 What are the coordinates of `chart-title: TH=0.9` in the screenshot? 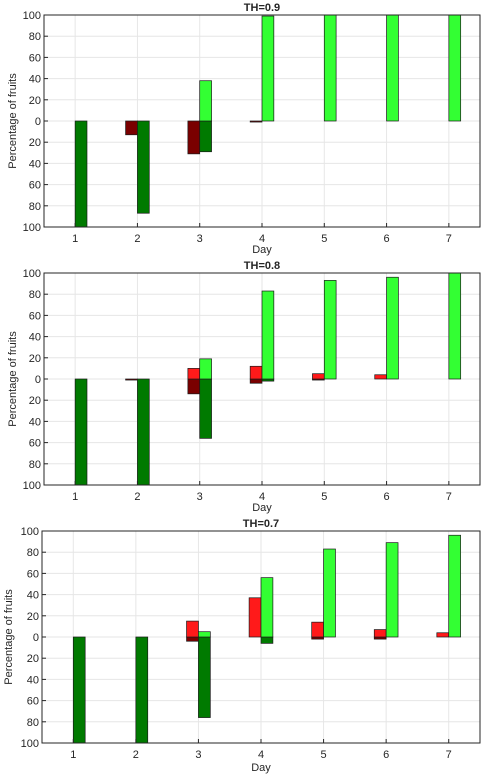 It's located at (262, 8).